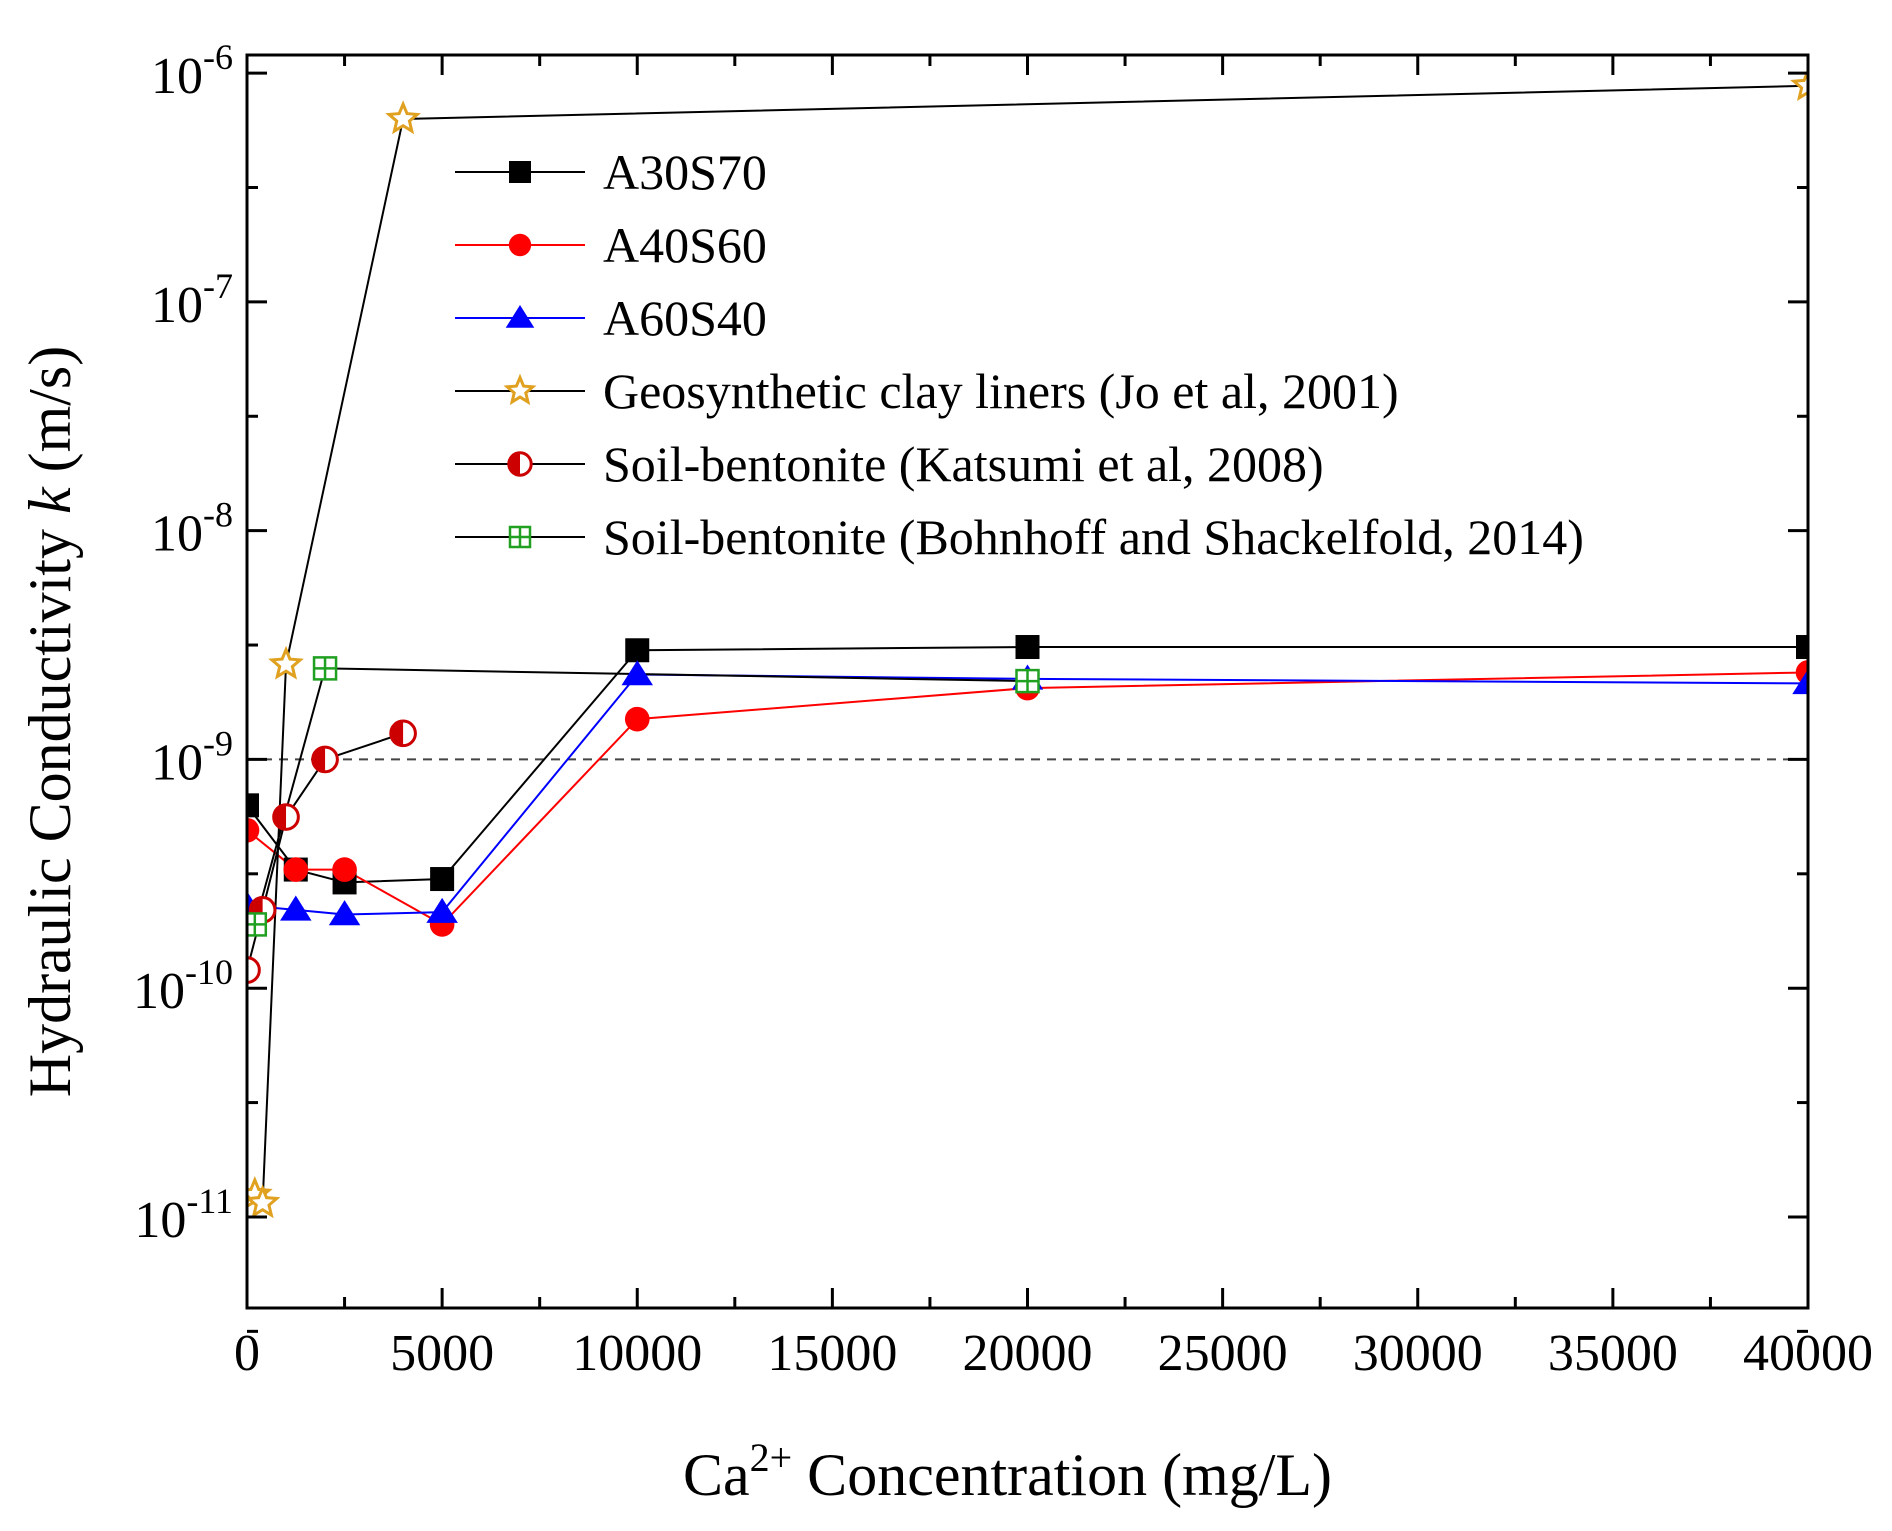 The image size is (1892, 1531). What do you see at coordinates (442, 910) in the screenshot?
I see `marker-triangle-filled-s3-p4` at bounding box center [442, 910].